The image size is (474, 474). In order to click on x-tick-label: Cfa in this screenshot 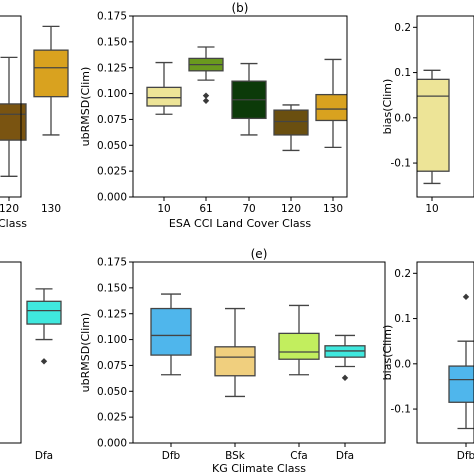, I will do `click(298, 456)`.